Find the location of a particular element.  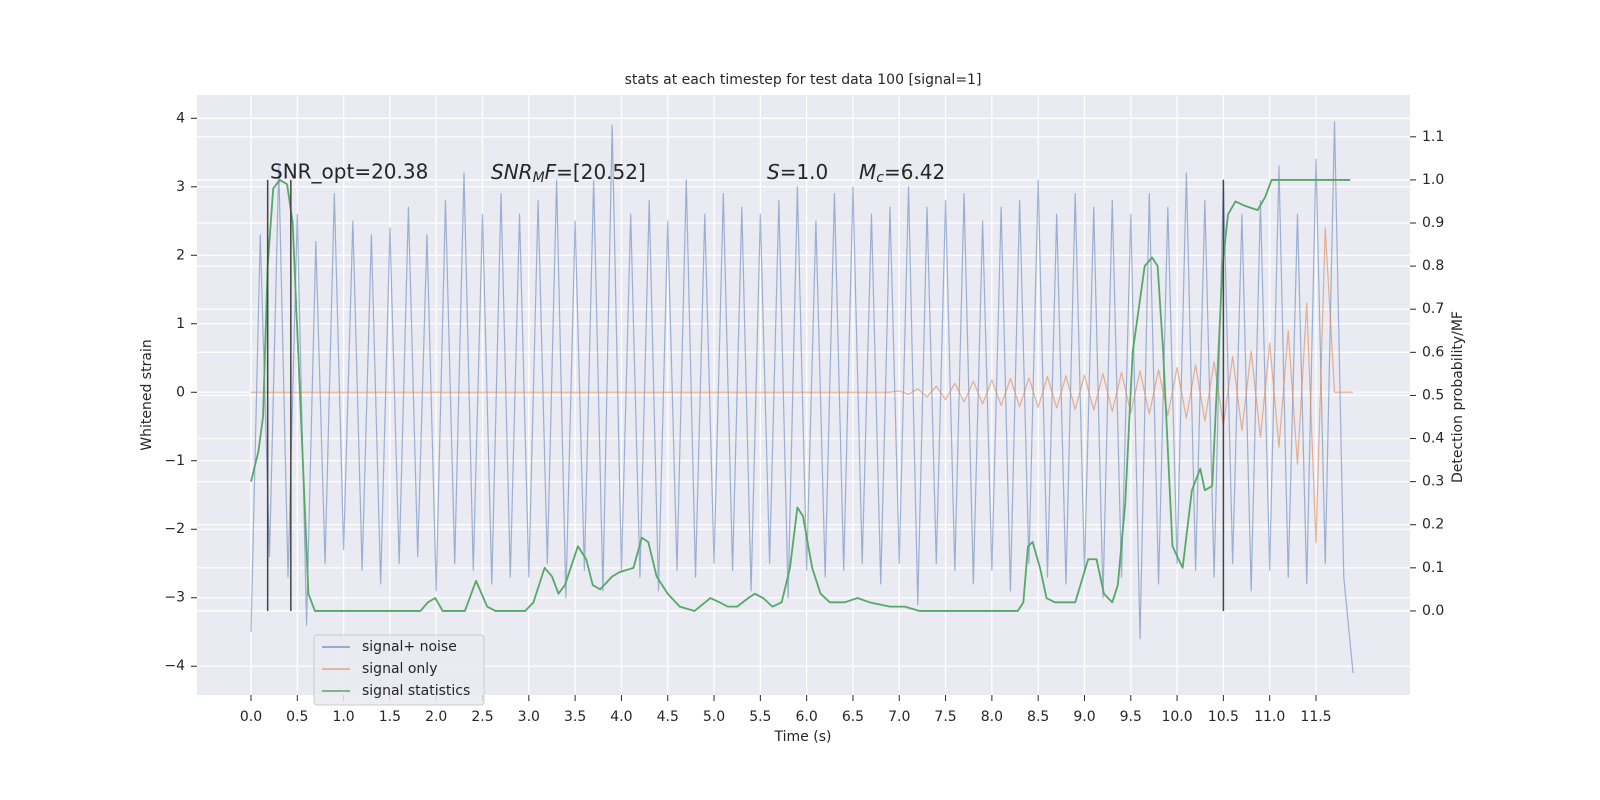

y-tick-label: 1 is located at coordinates (180, 324).